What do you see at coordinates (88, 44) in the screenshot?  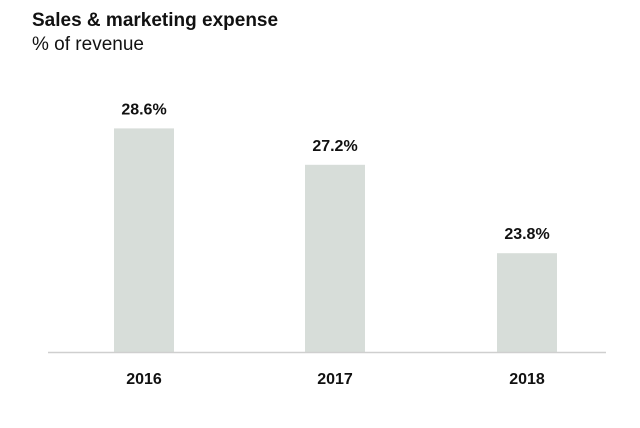 I see `chart-subtitle: % of revenue` at bounding box center [88, 44].